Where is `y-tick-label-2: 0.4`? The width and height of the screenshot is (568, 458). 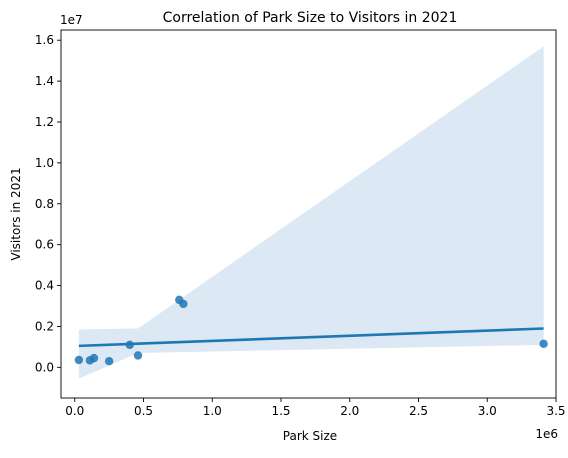
y-tick-label-2: 0.4 is located at coordinates (44, 286).